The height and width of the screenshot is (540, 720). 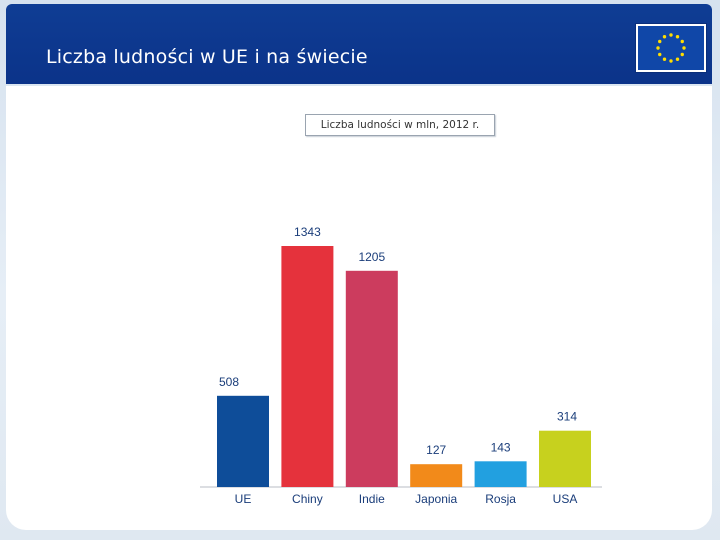 I want to click on category-label: USA, so click(x=565, y=499).